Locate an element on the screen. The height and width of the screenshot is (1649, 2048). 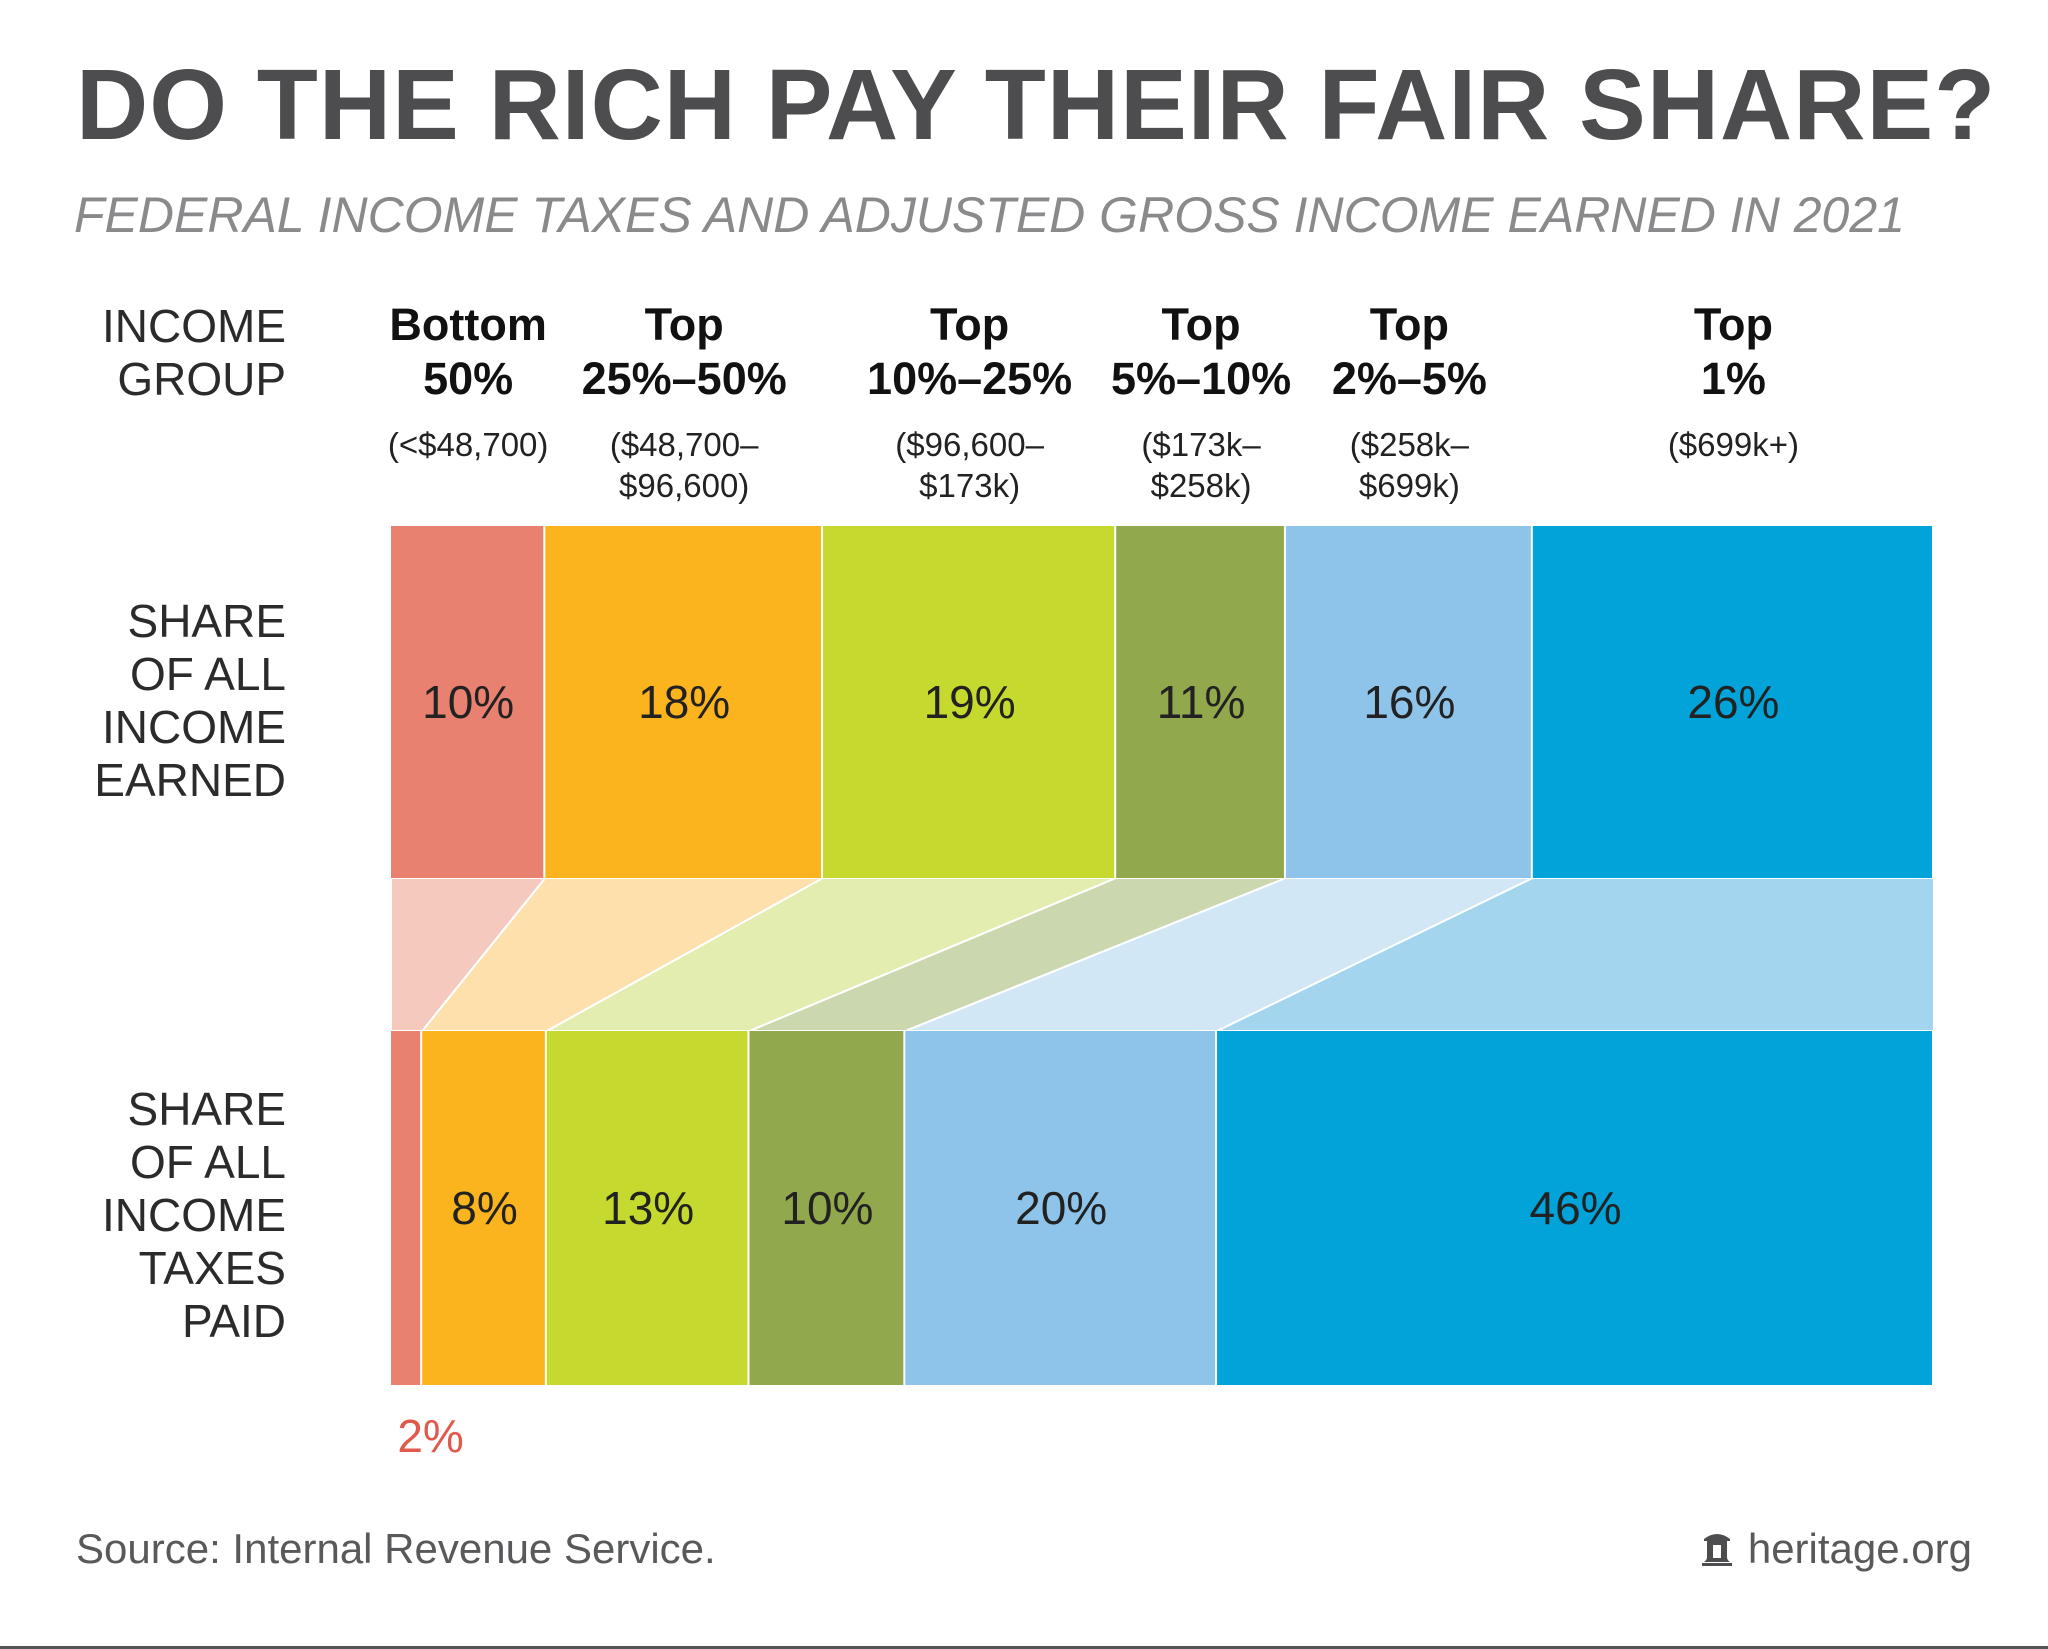
group-range-line: ($699k+) is located at coordinates (1733, 444).